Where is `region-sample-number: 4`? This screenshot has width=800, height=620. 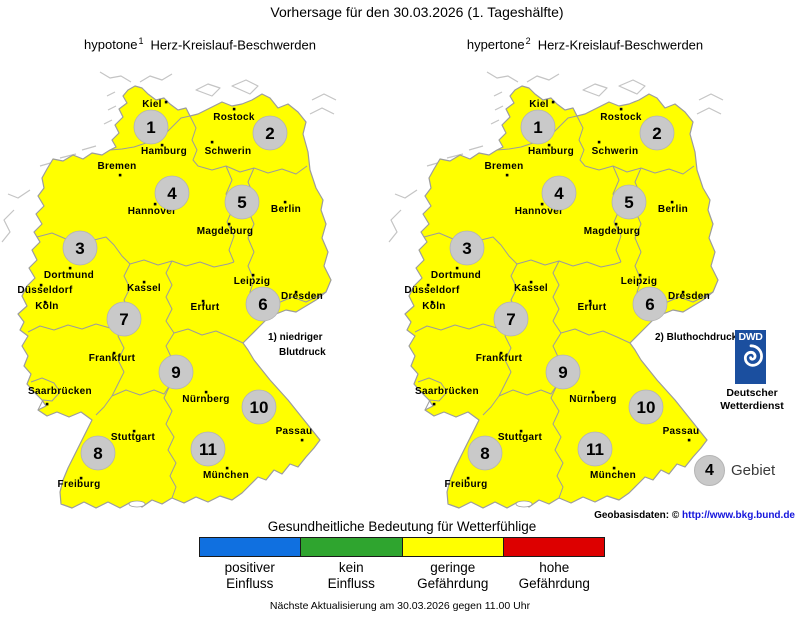 region-sample-number: 4 is located at coordinates (709, 470).